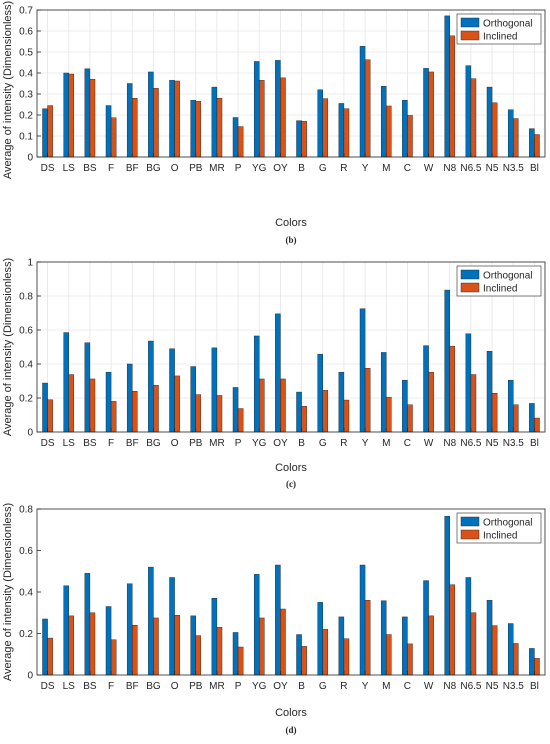  I want to click on bar-orthogonal-N3.5, so click(510, 133).